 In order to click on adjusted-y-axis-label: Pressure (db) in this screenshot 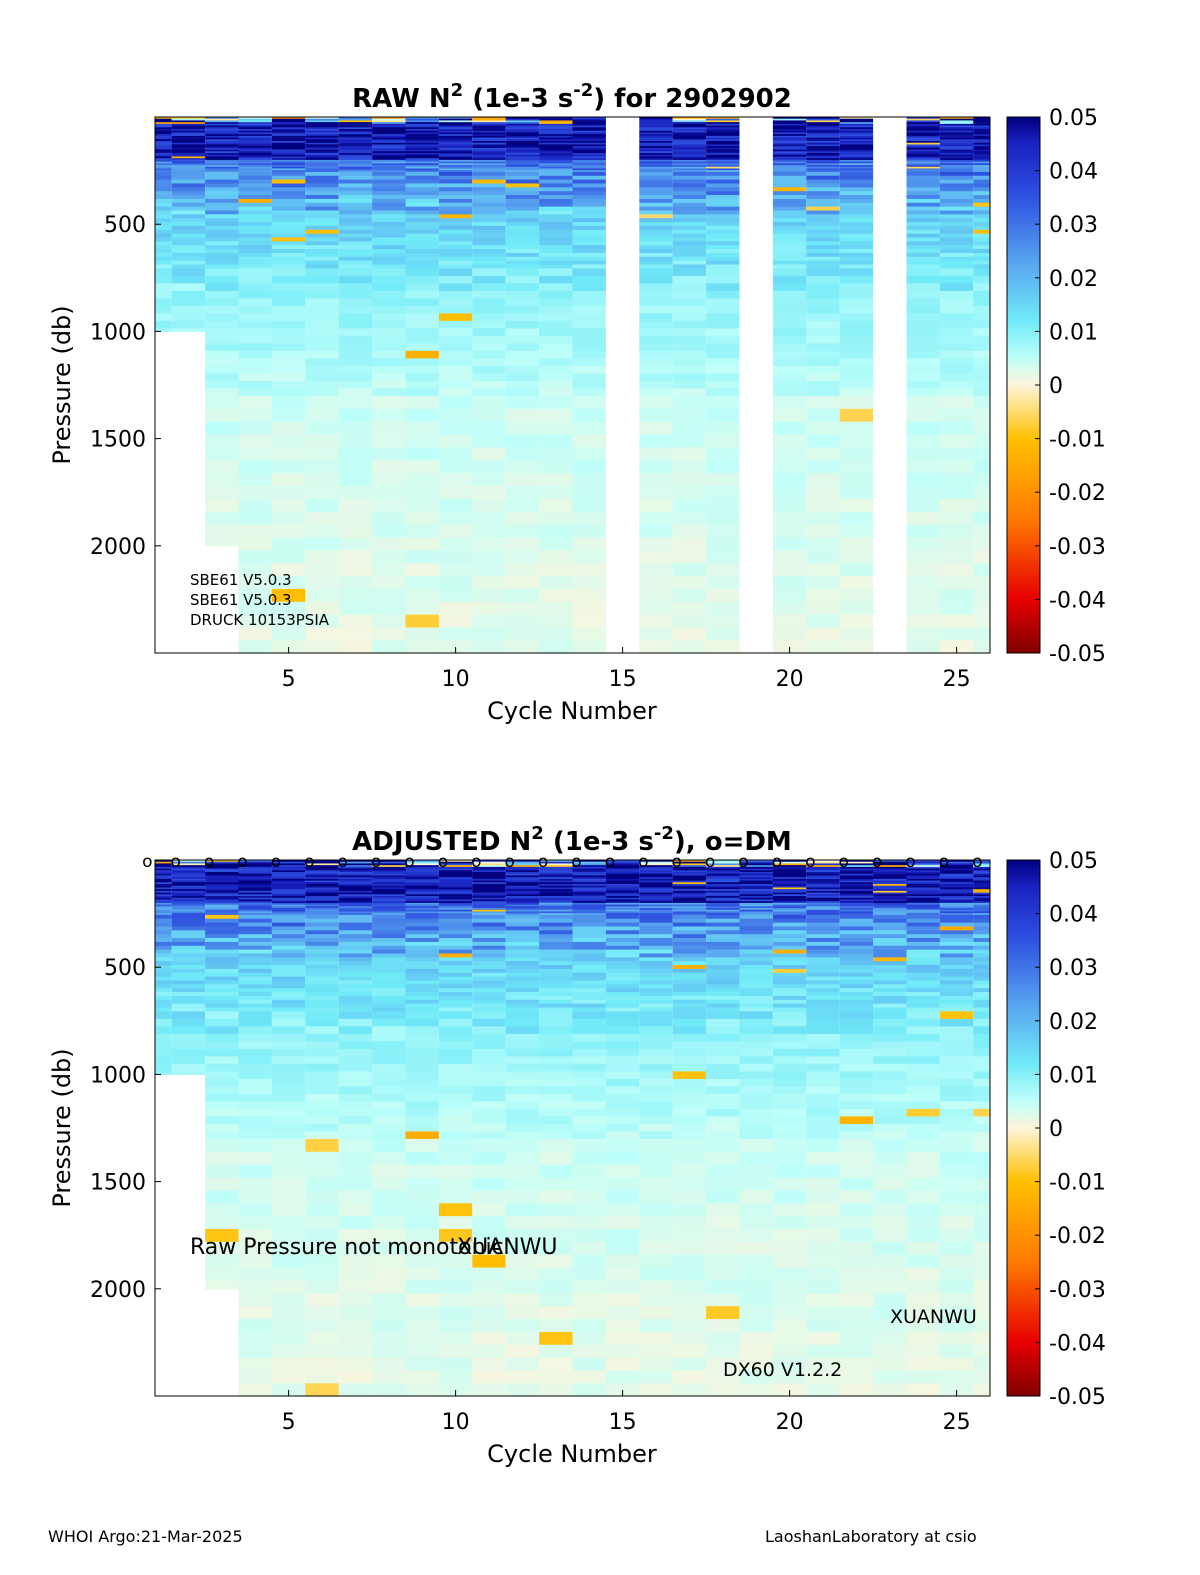, I will do `click(62, 1127)`.